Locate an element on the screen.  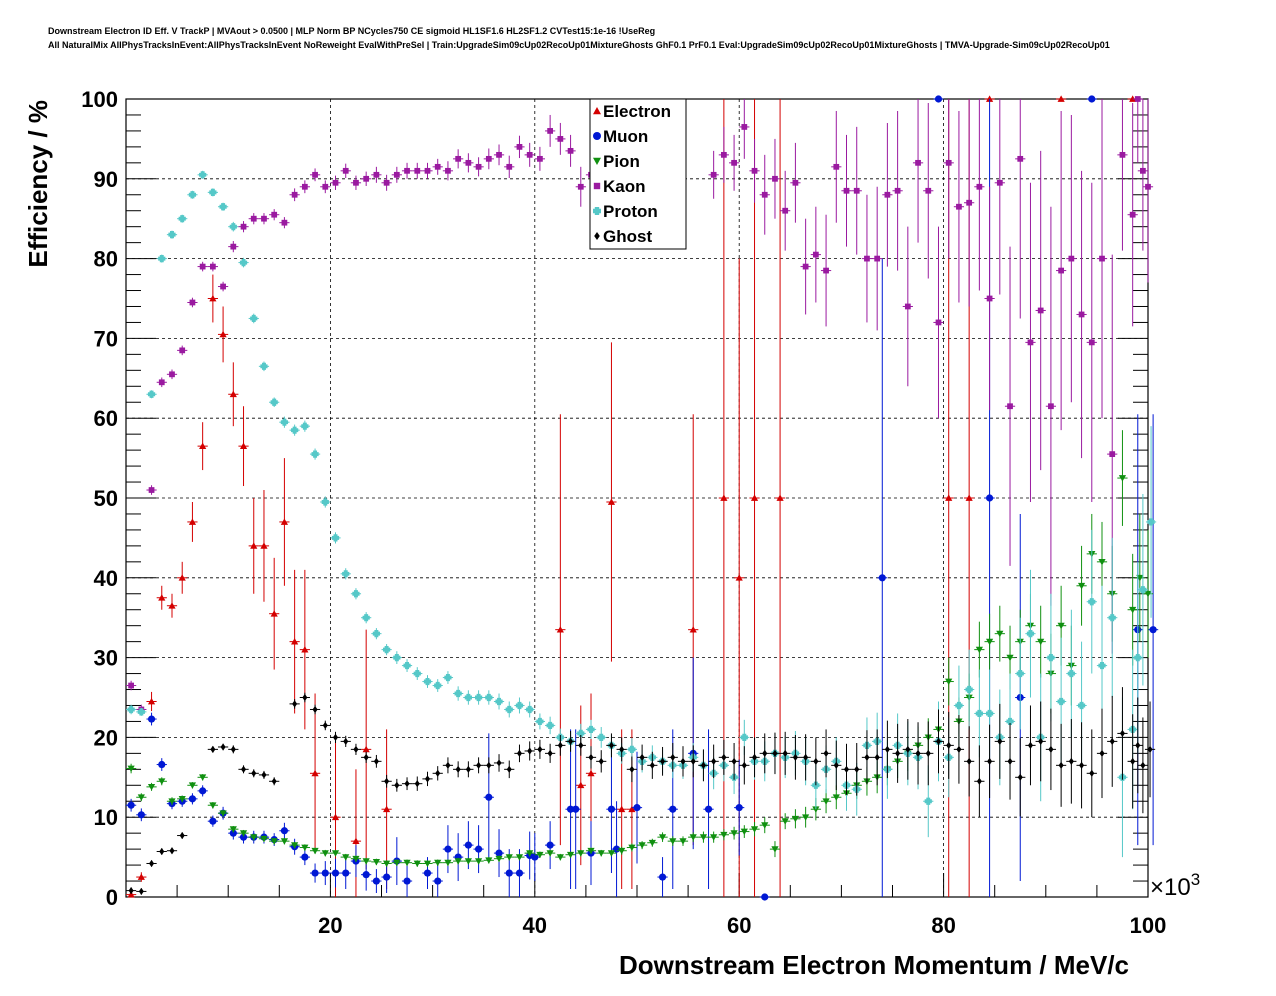
legend-label-kaon: Kaon is located at coordinates (624, 186).